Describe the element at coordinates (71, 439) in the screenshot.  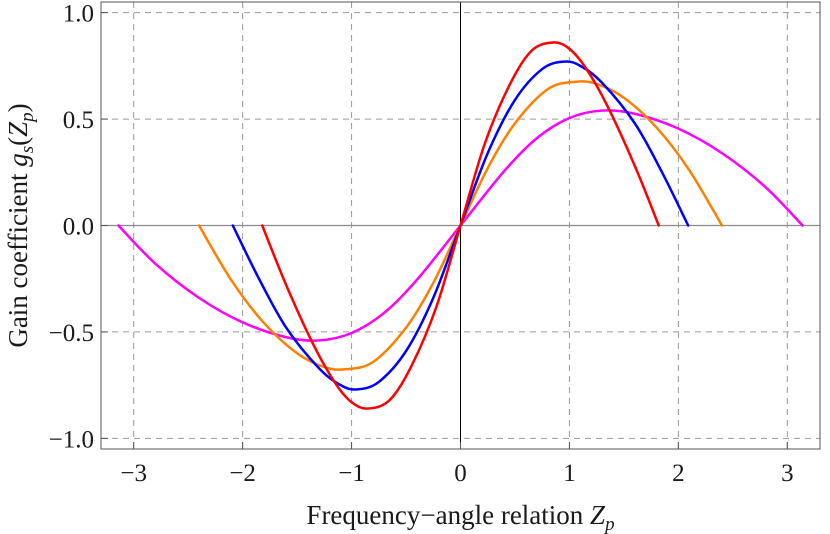
I see `y-tick-label: −1.0` at that location.